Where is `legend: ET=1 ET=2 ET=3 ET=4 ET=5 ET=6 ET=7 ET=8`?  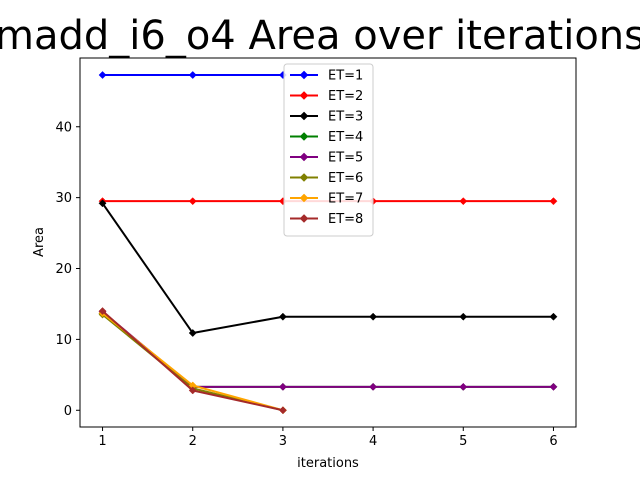
legend: ET=1 ET=2 ET=3 ET=4 ET=5 ET=6 ET=7 ET=8 is located at coordinates (328, 150).